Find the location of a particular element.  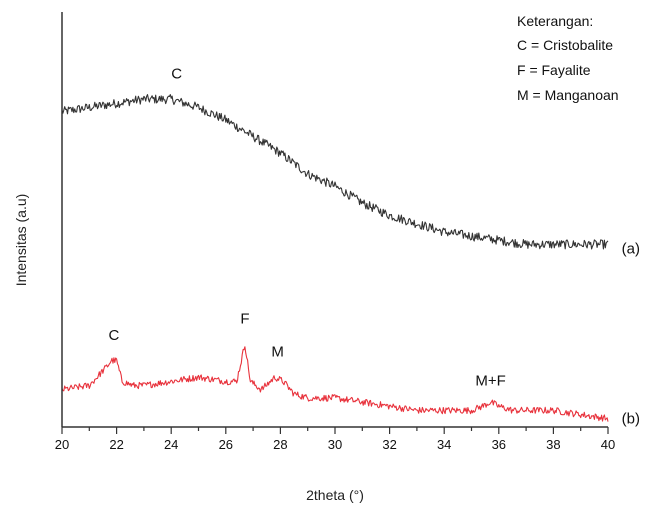

x-tick-label: 34 is located at coordinates (444, 444).